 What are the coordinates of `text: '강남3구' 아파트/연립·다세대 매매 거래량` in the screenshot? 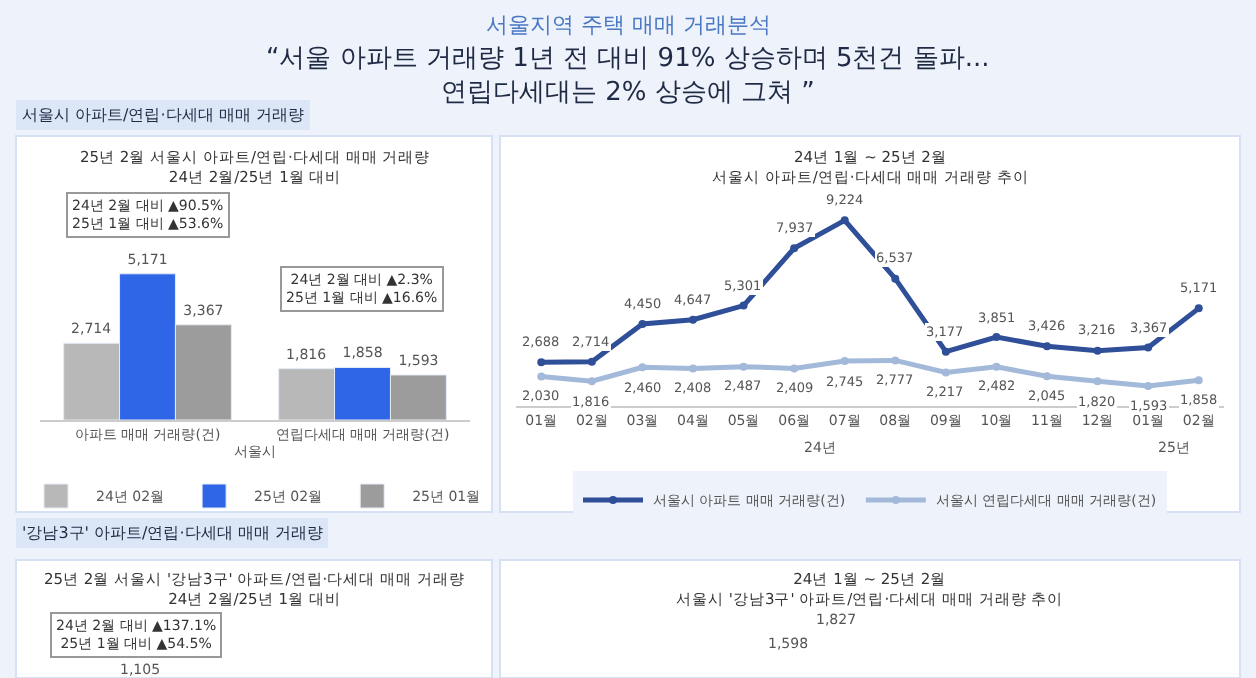 It's located at (172, 533).